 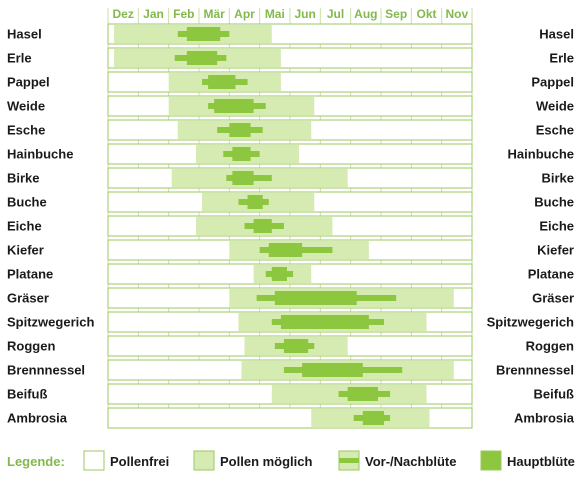 What do you see at coordinates (27, 394) in the screenshot?
I see `plant-label-left: Beifuß` at bounding box center [27, 394].